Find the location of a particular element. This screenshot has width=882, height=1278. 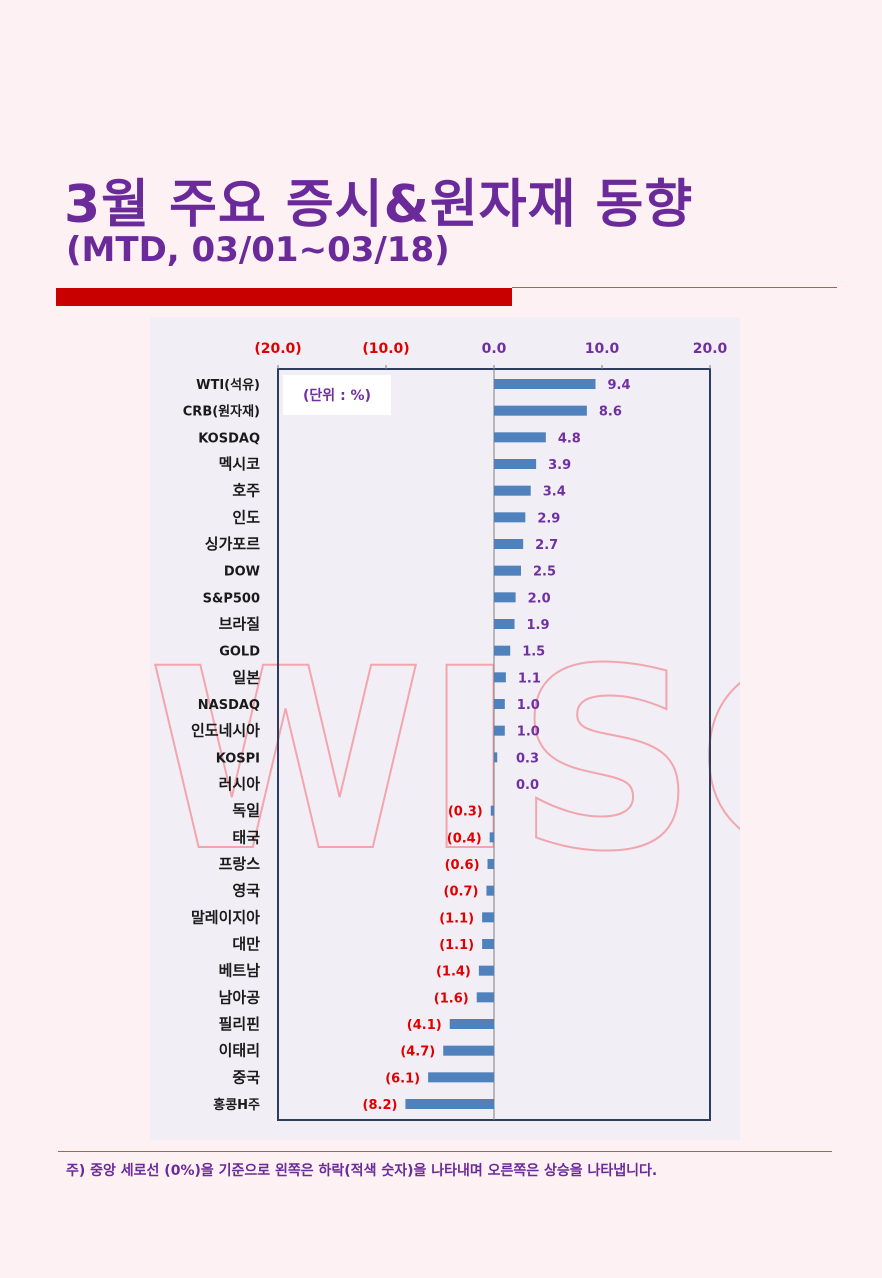

value-label: 3.4 is located at coordinates (554, 492).